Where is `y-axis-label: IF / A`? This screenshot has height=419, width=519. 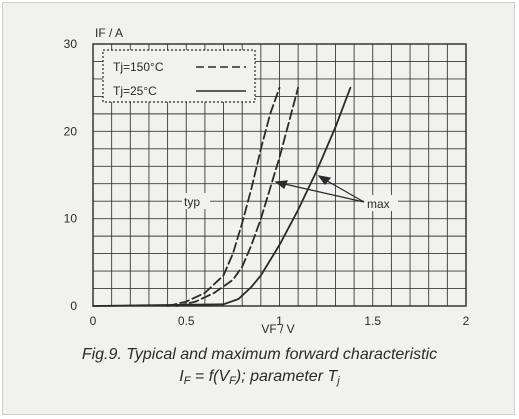 y-axis-label: IF / A is located at coordinates (109, 33).